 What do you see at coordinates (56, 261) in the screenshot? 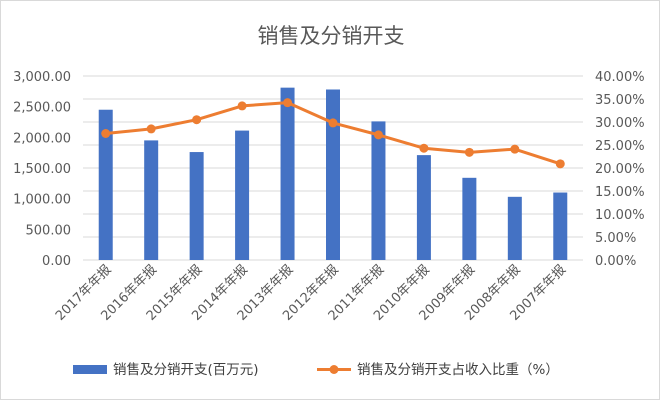
I see `left-axis-tick-label: 0.00` at bounding box center [56, 261].